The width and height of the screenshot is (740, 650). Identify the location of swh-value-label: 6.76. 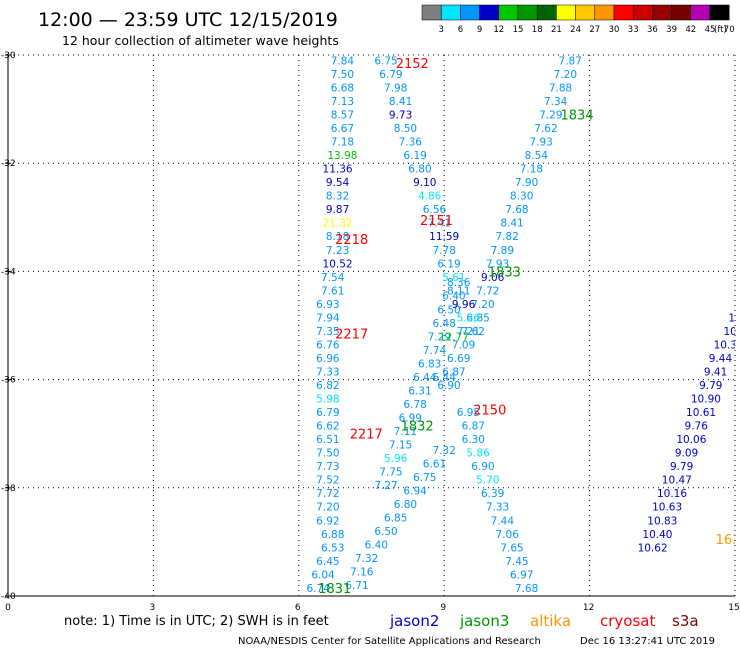
(328, 345).